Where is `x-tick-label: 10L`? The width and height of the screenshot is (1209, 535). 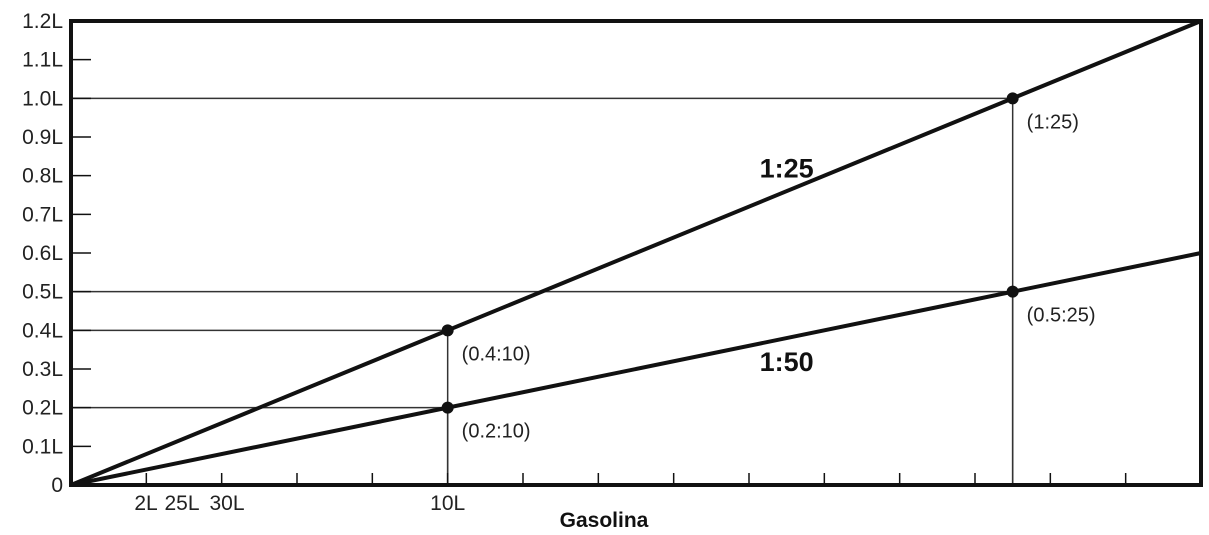 x-tick-label: 10L is located at coordinates (447, 503).